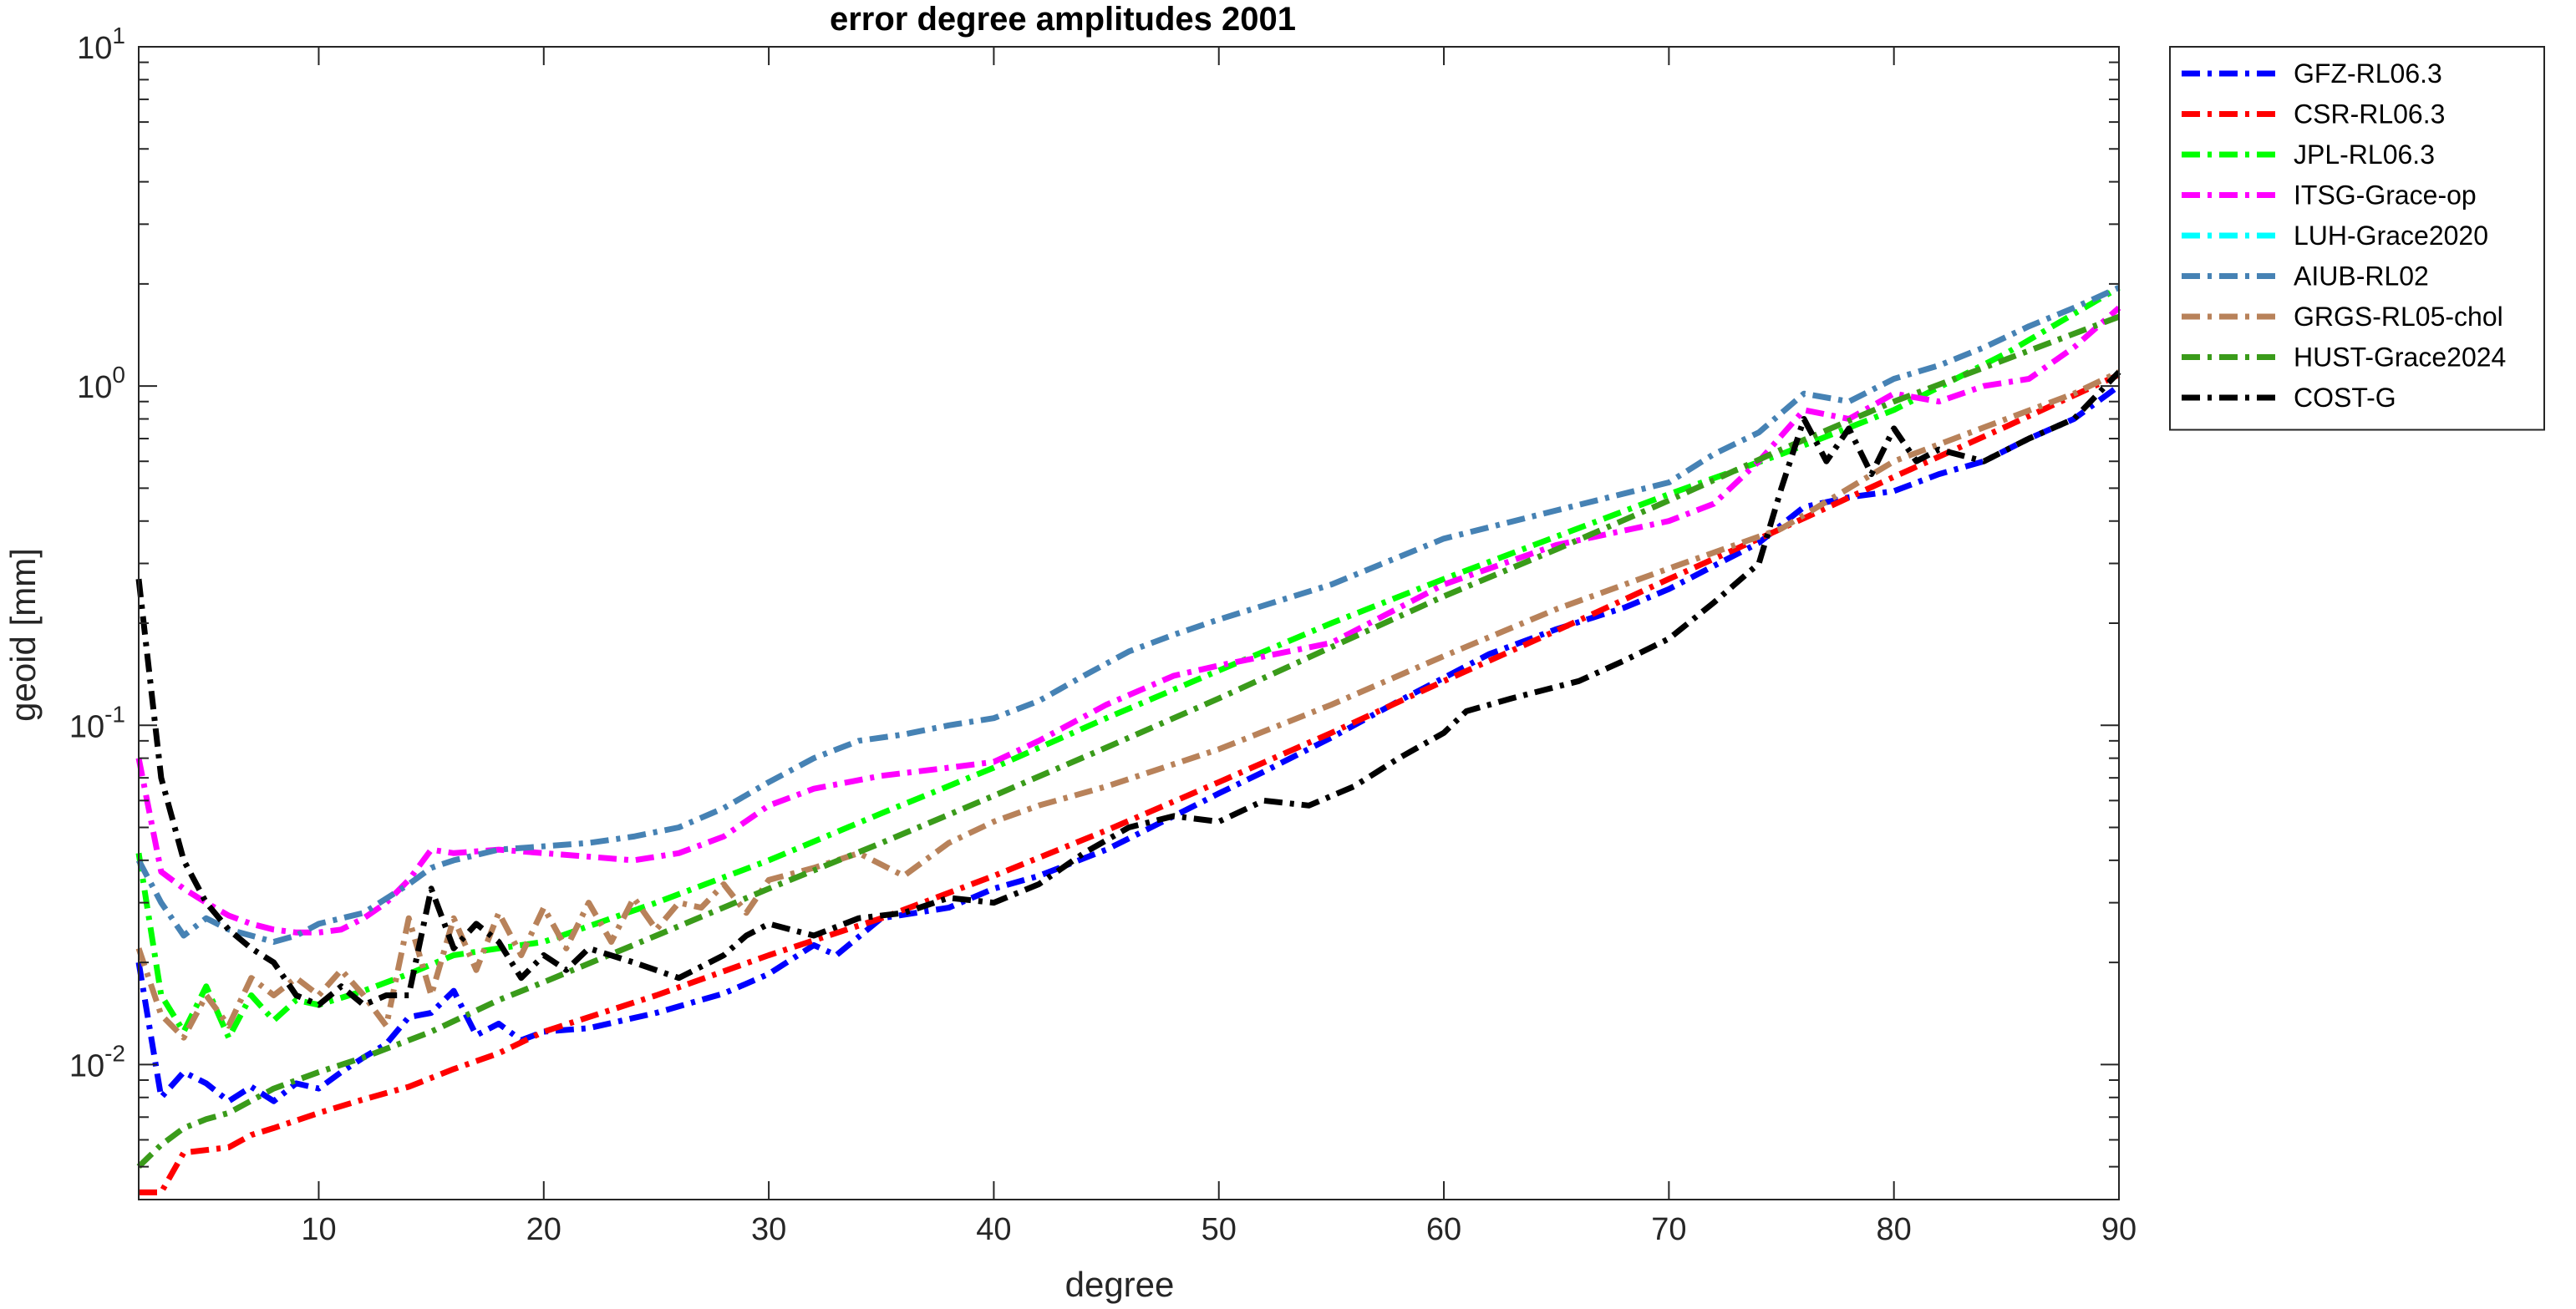 The image size is (2576, 1309). Describe the element at coordinates (2369, 114) in the screenshot. I see `legend-label: CSR-RL06.3` at that location.